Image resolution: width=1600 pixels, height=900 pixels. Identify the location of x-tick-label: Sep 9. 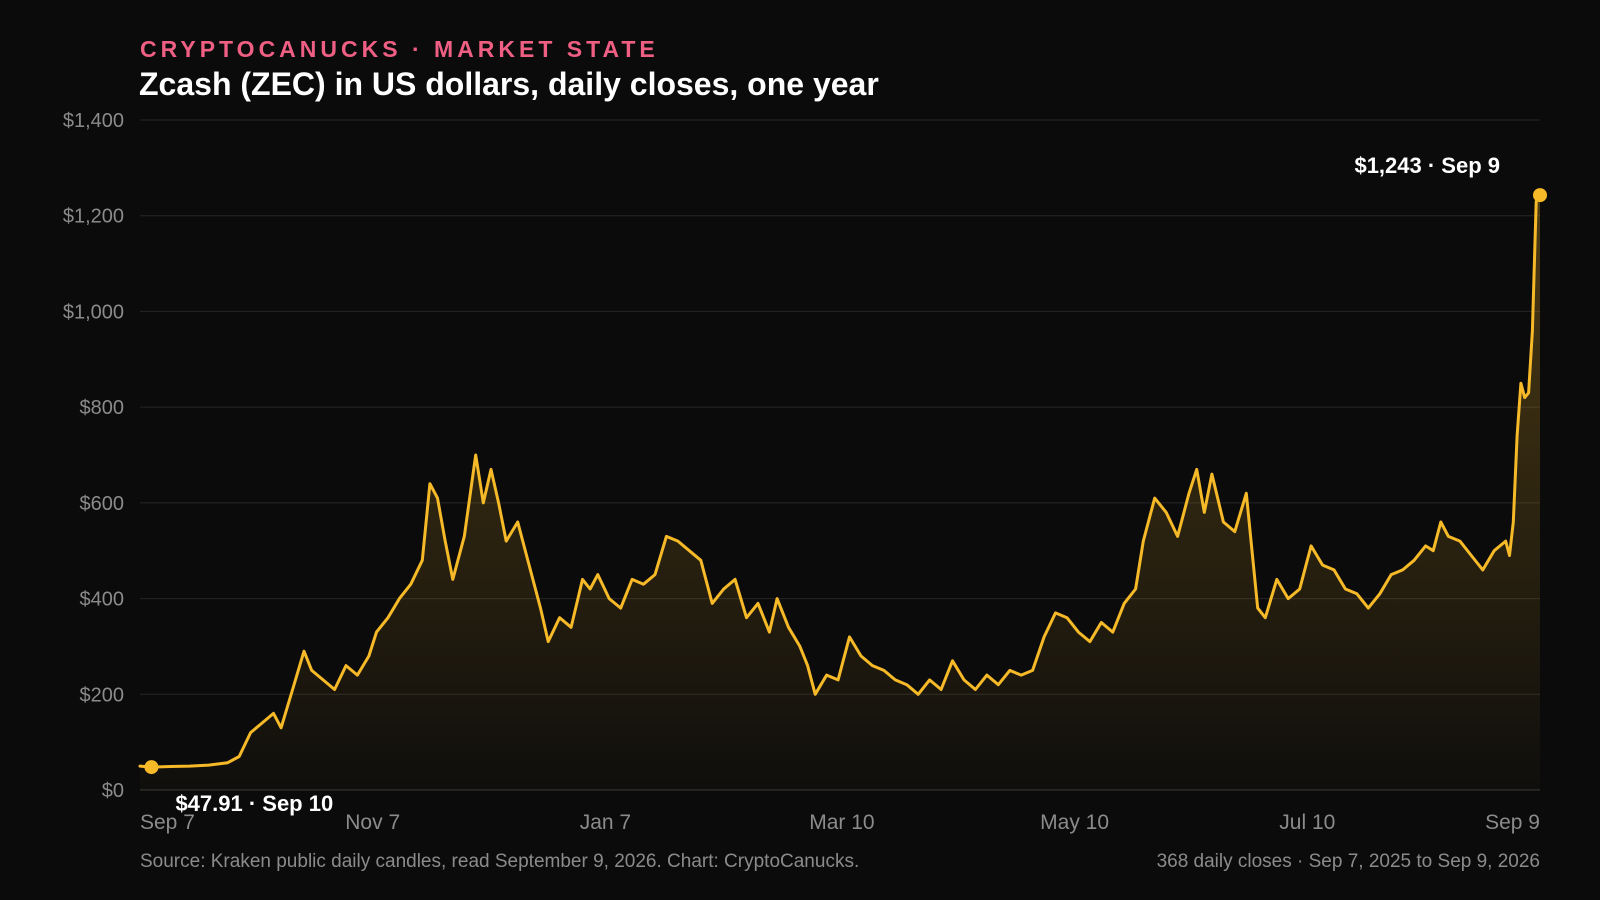
(1512, 822).